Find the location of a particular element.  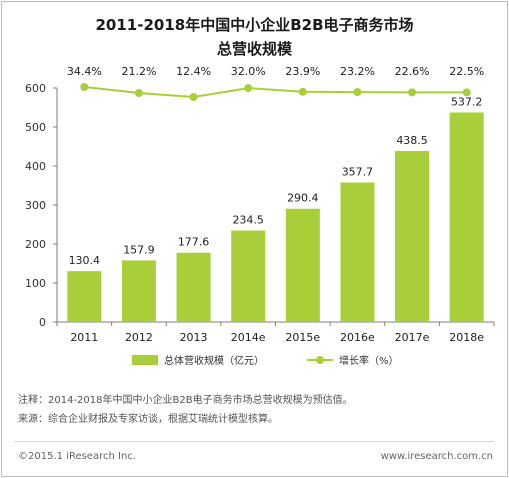

footer-website: www.iresearch.com.cn is located at coordinates (436, 456).